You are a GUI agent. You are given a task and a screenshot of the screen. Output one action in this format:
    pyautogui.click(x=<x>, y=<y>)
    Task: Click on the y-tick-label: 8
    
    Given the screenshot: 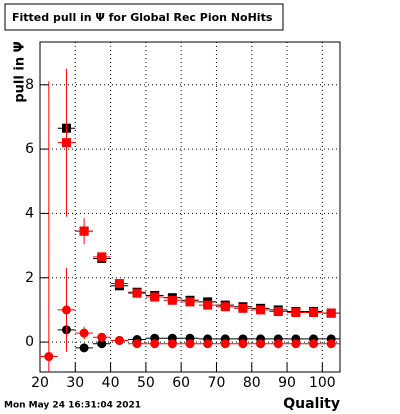 What is the action you would take?
    pyautogui.click(x=29, y=85)
    